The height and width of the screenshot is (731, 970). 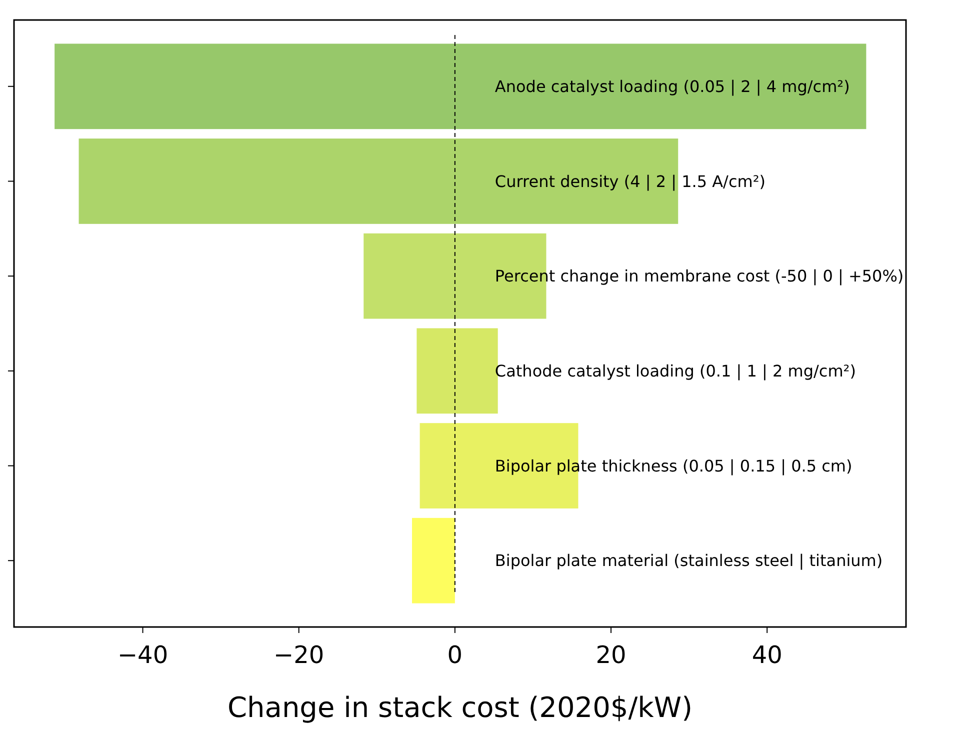 What do you see at coordinates (767, 655) in the screenshot?
I see `x-tick-label: 40` at bounding box center [767, 655].